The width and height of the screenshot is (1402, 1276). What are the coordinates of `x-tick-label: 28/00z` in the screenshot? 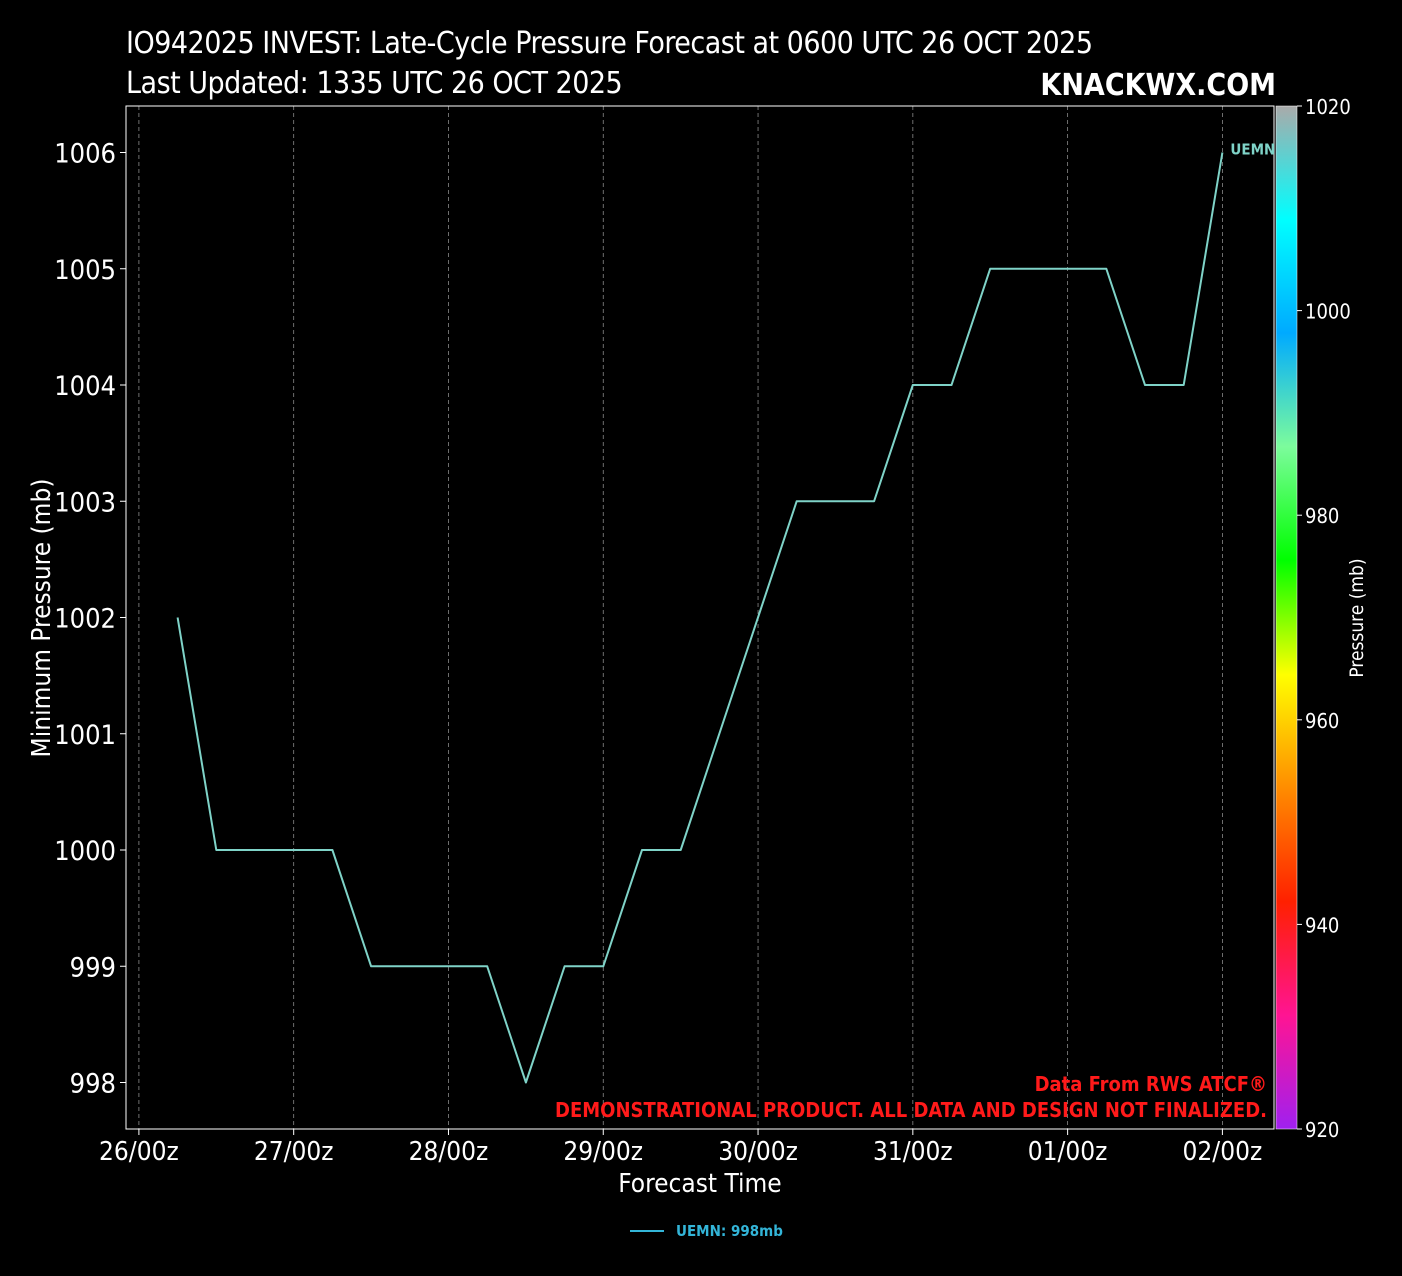 It's located at (449, 1152).